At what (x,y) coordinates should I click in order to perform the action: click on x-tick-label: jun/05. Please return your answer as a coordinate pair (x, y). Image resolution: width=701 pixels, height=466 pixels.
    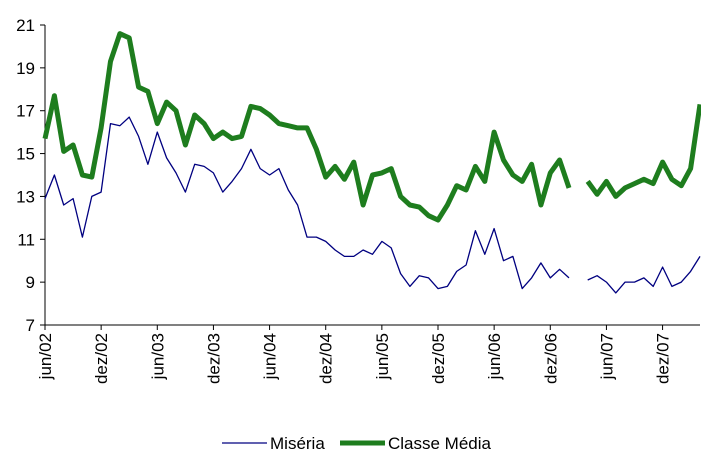
    Looking at the image, I should click on (382, 356).